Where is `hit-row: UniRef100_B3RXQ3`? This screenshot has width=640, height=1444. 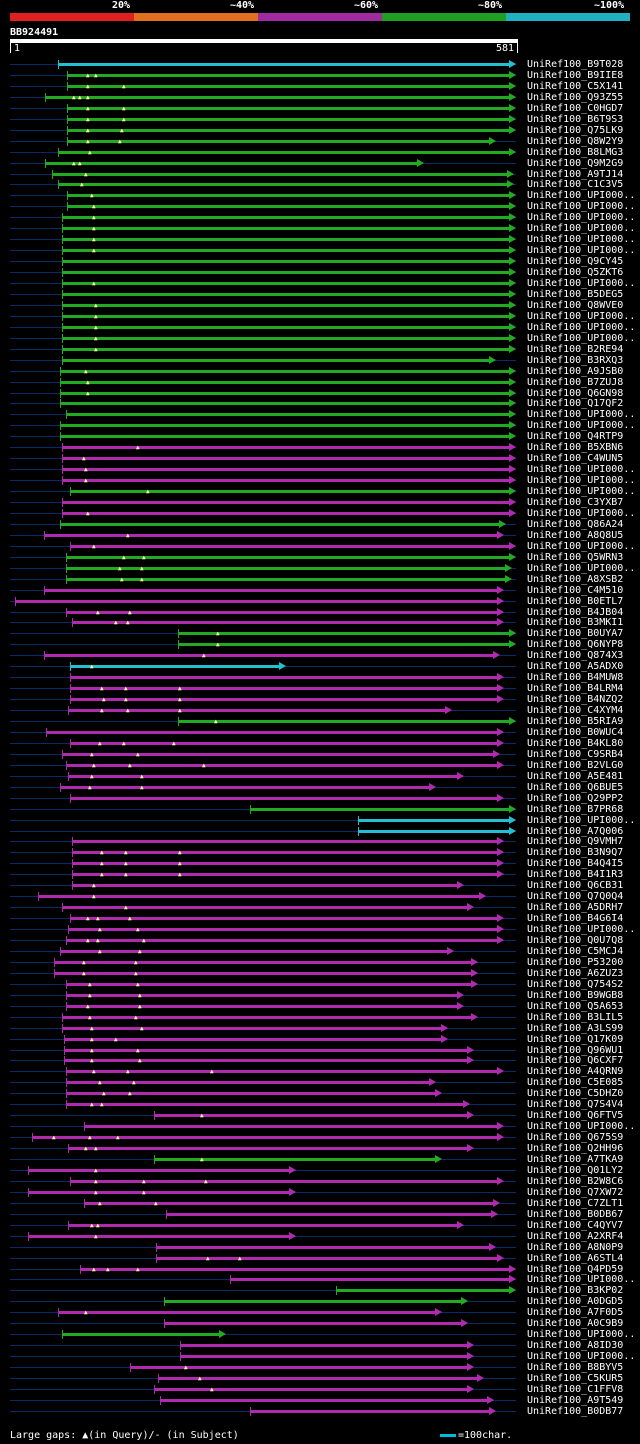 hit-row: UniRef100_B3RXQ3 is located at coordinates (320, 360).